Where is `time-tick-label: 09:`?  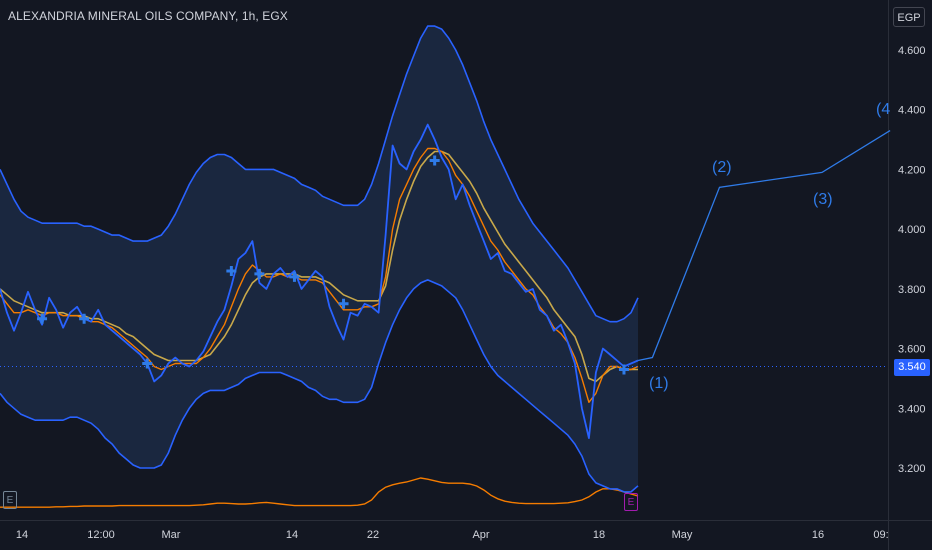 time-tick-label: 09: is located at coordinates (880, 535).